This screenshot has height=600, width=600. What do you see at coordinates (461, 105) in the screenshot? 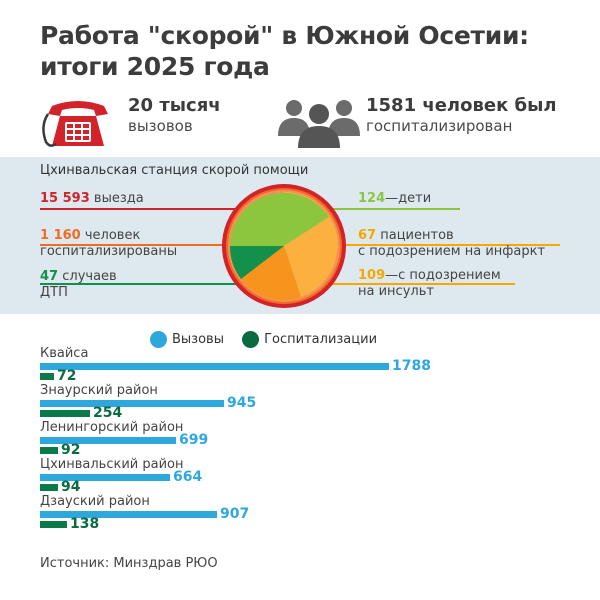
I see `hosp-stat-value: 1581 человек был` at bounding box center [461, 105].